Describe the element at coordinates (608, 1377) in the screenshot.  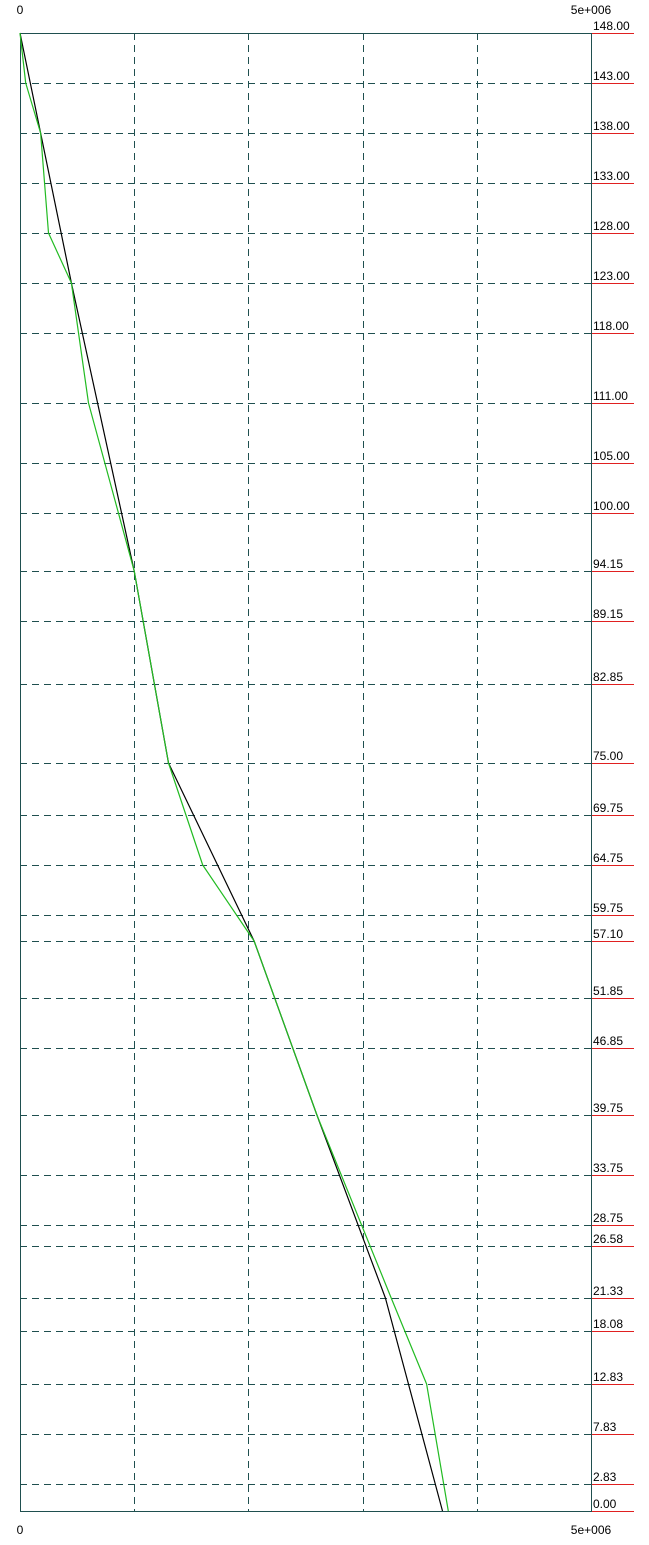
I see `y-tick-label: 12.83` at that location.